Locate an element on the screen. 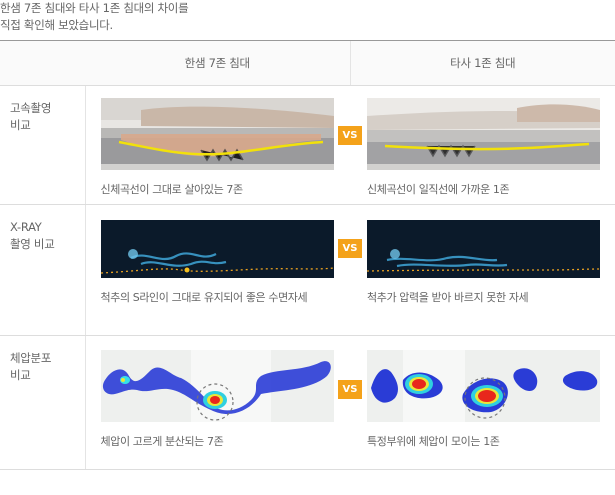  cell-pressure-1zone: 특정부위에 체압이 모이는 1존 is located at coordinates (482, 402).